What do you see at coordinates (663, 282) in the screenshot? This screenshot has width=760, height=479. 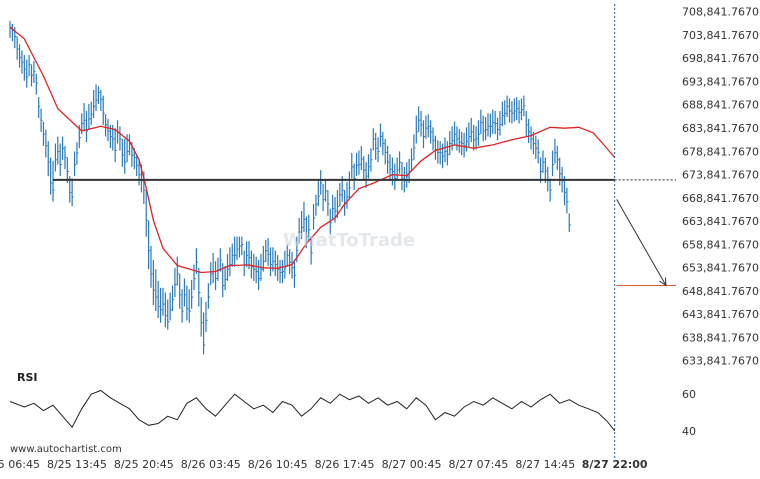 I see `forecast-arrow-head` at bounding box center [663, 282].